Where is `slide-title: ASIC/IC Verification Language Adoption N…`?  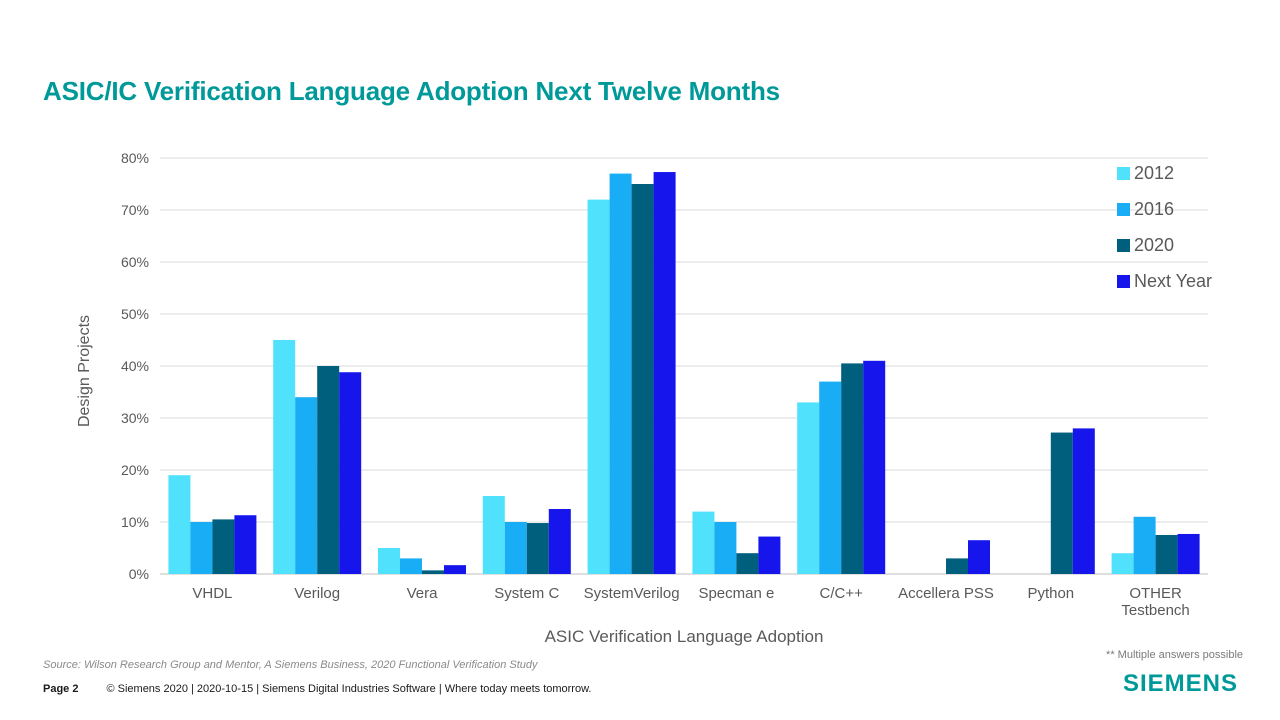 slide-title: ASIC/IC Verification Language Adoption N… is located at coordinates (411, 91).